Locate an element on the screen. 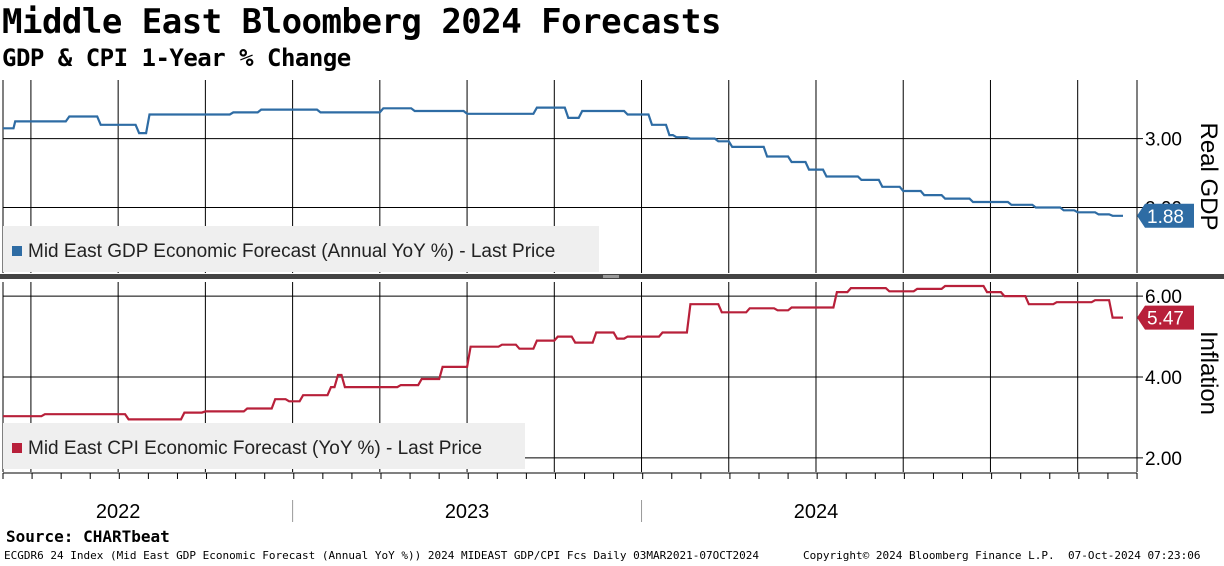 The image size is (1224, 566). y-tick-label: 2.00 is located at coordinates (1163, 459).